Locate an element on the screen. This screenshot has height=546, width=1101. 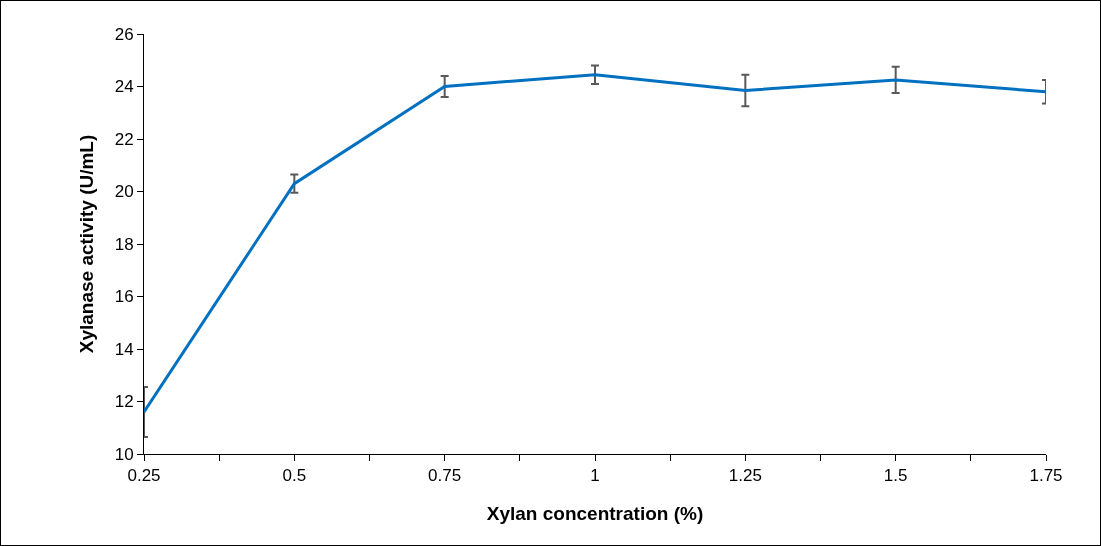
y-tick-label: 24 is located at coordinates (124, 87).